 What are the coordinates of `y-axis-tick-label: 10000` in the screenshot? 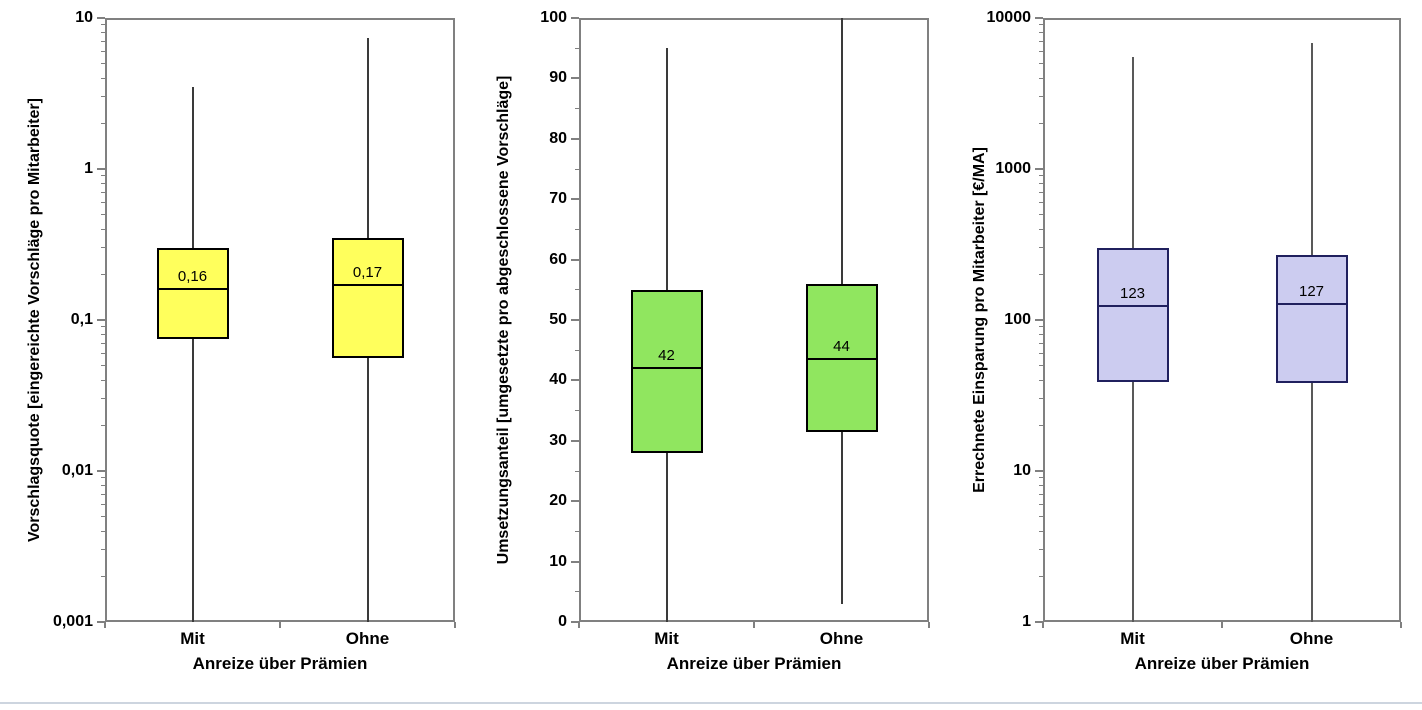 It's located at (1009, 17).